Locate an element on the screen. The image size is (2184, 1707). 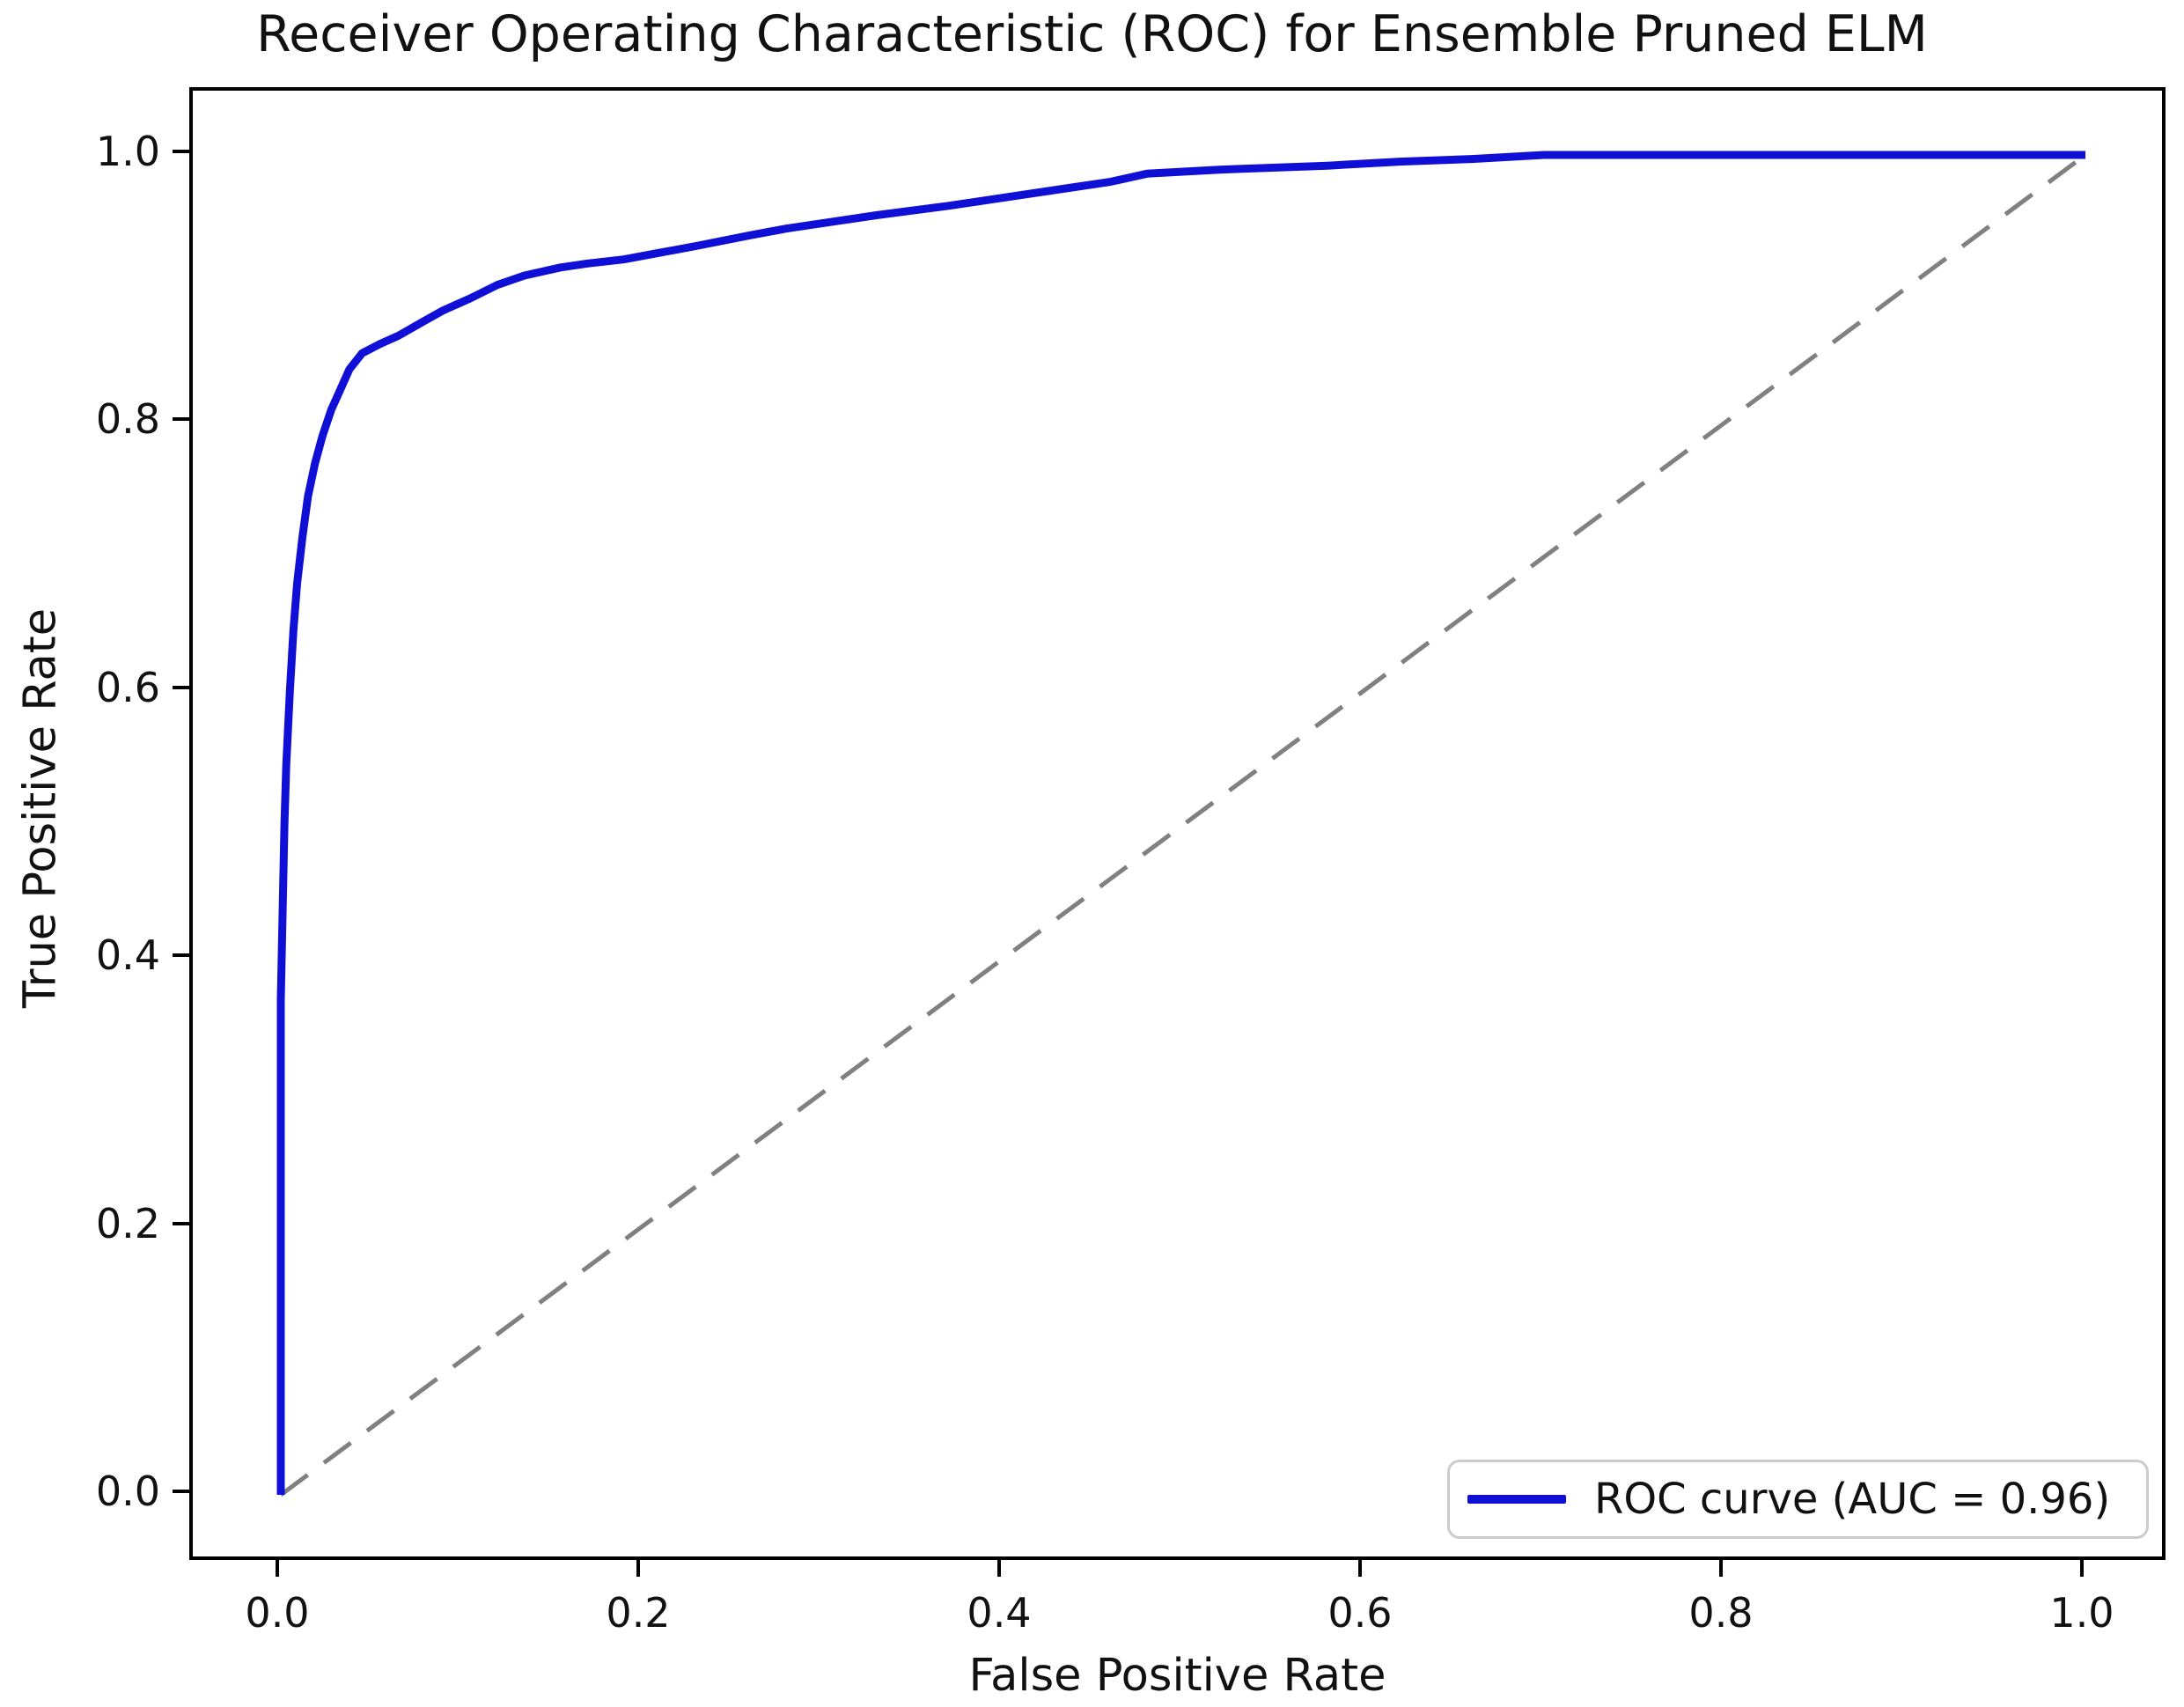
legend-line-swatch is located at coordinates (1516, 1499).